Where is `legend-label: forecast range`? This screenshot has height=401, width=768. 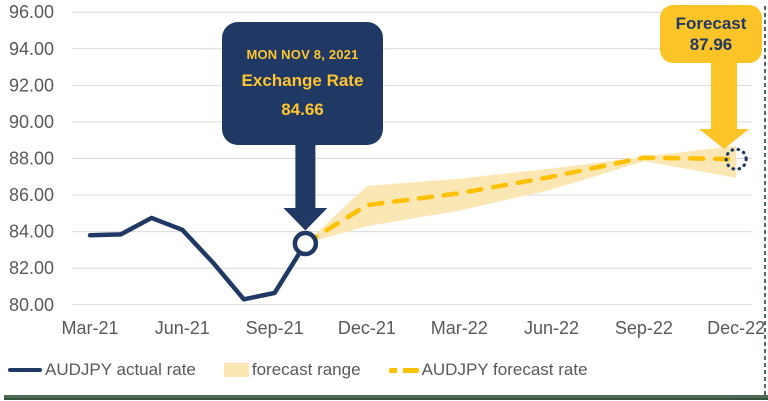 legend-label: forecast range is located at coordinates (306, 369).